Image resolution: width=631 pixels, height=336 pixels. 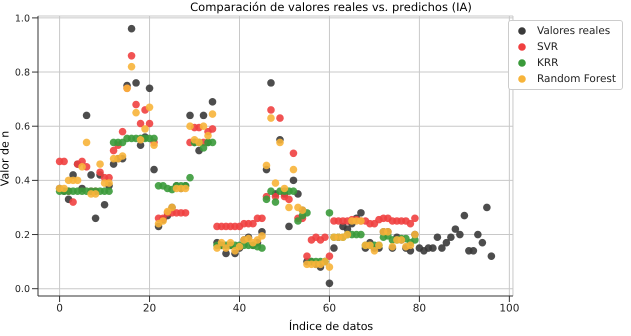 What do you see at coordinates (59, 308) in the screenshot?
I see `x-tick-label: 0` at bounding box center [59, 308].